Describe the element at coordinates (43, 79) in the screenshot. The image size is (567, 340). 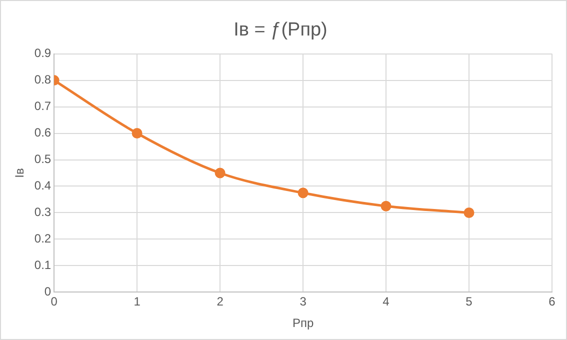
I see `y-tick-label: 0.8` at that location.